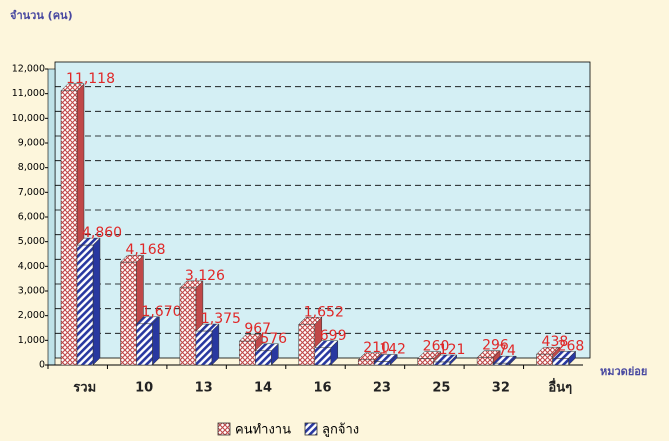 This screenshot has height=441, width=669. I want to click on y-tick-label: 1,000, so click(31, 340).